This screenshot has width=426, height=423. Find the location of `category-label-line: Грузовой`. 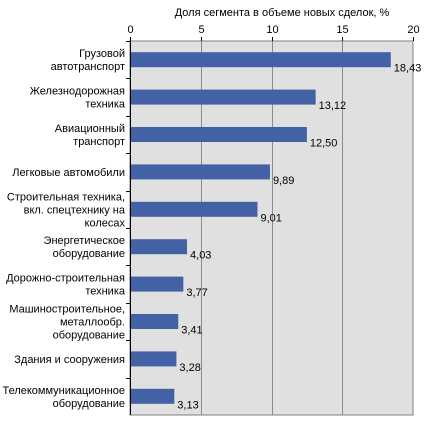

category-label-line: Грузовой is located at coordinates (102, 54).